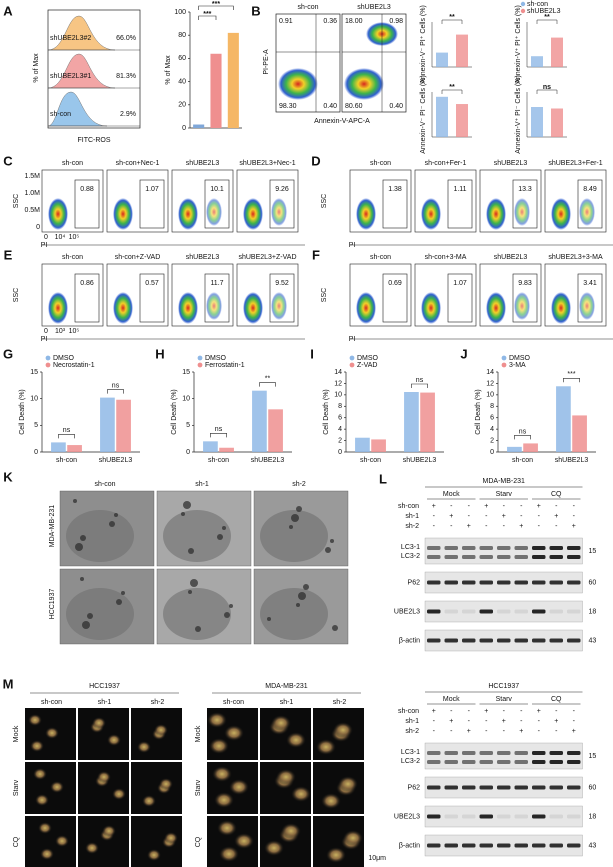  I want to click on panel-label: E, so click(8, 254).